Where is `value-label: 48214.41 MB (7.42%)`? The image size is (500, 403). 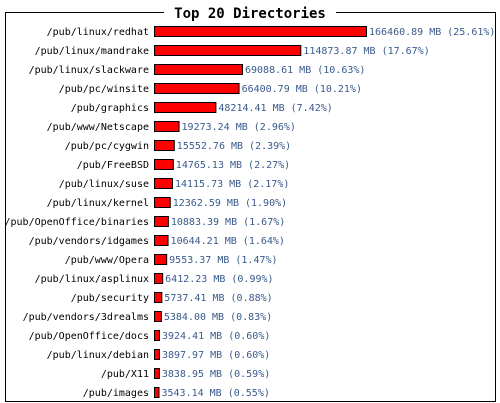 value-label: 48214.41 MB (7.42%) is located at coordinates (275, 108).